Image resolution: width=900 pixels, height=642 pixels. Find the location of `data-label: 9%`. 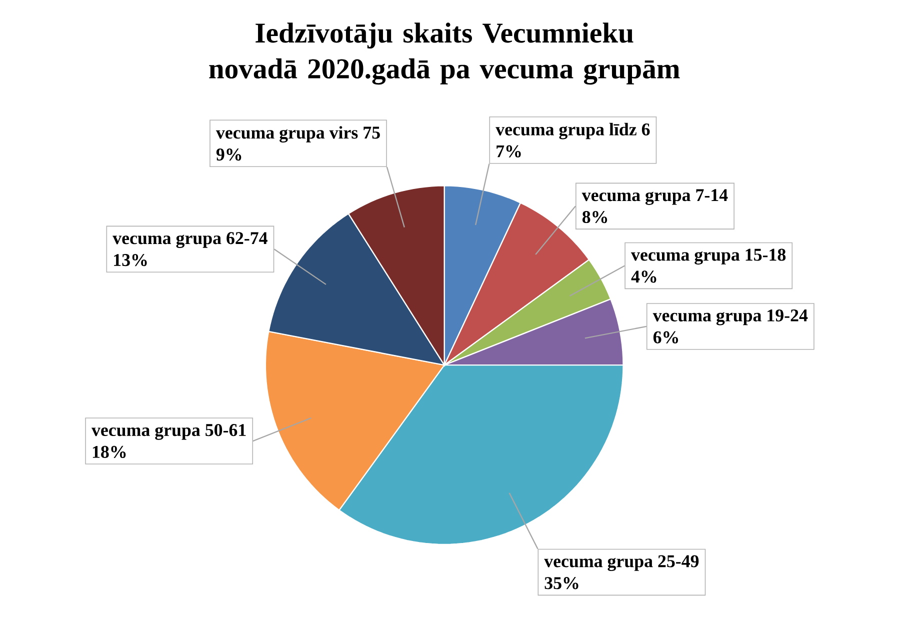

data-label: 9% is located at coordinates (229, 154).